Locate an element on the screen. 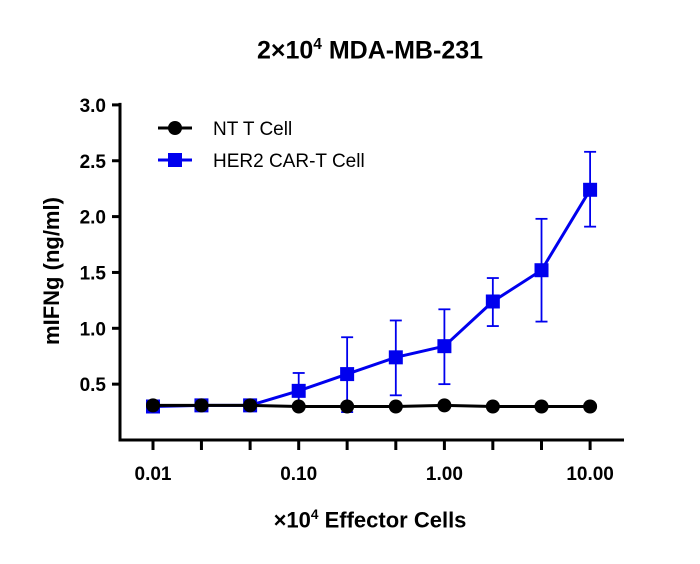 The width and height of the screenshot is (700, 564). x-tick-label: 0.10 is located at coordinates (298, 474).